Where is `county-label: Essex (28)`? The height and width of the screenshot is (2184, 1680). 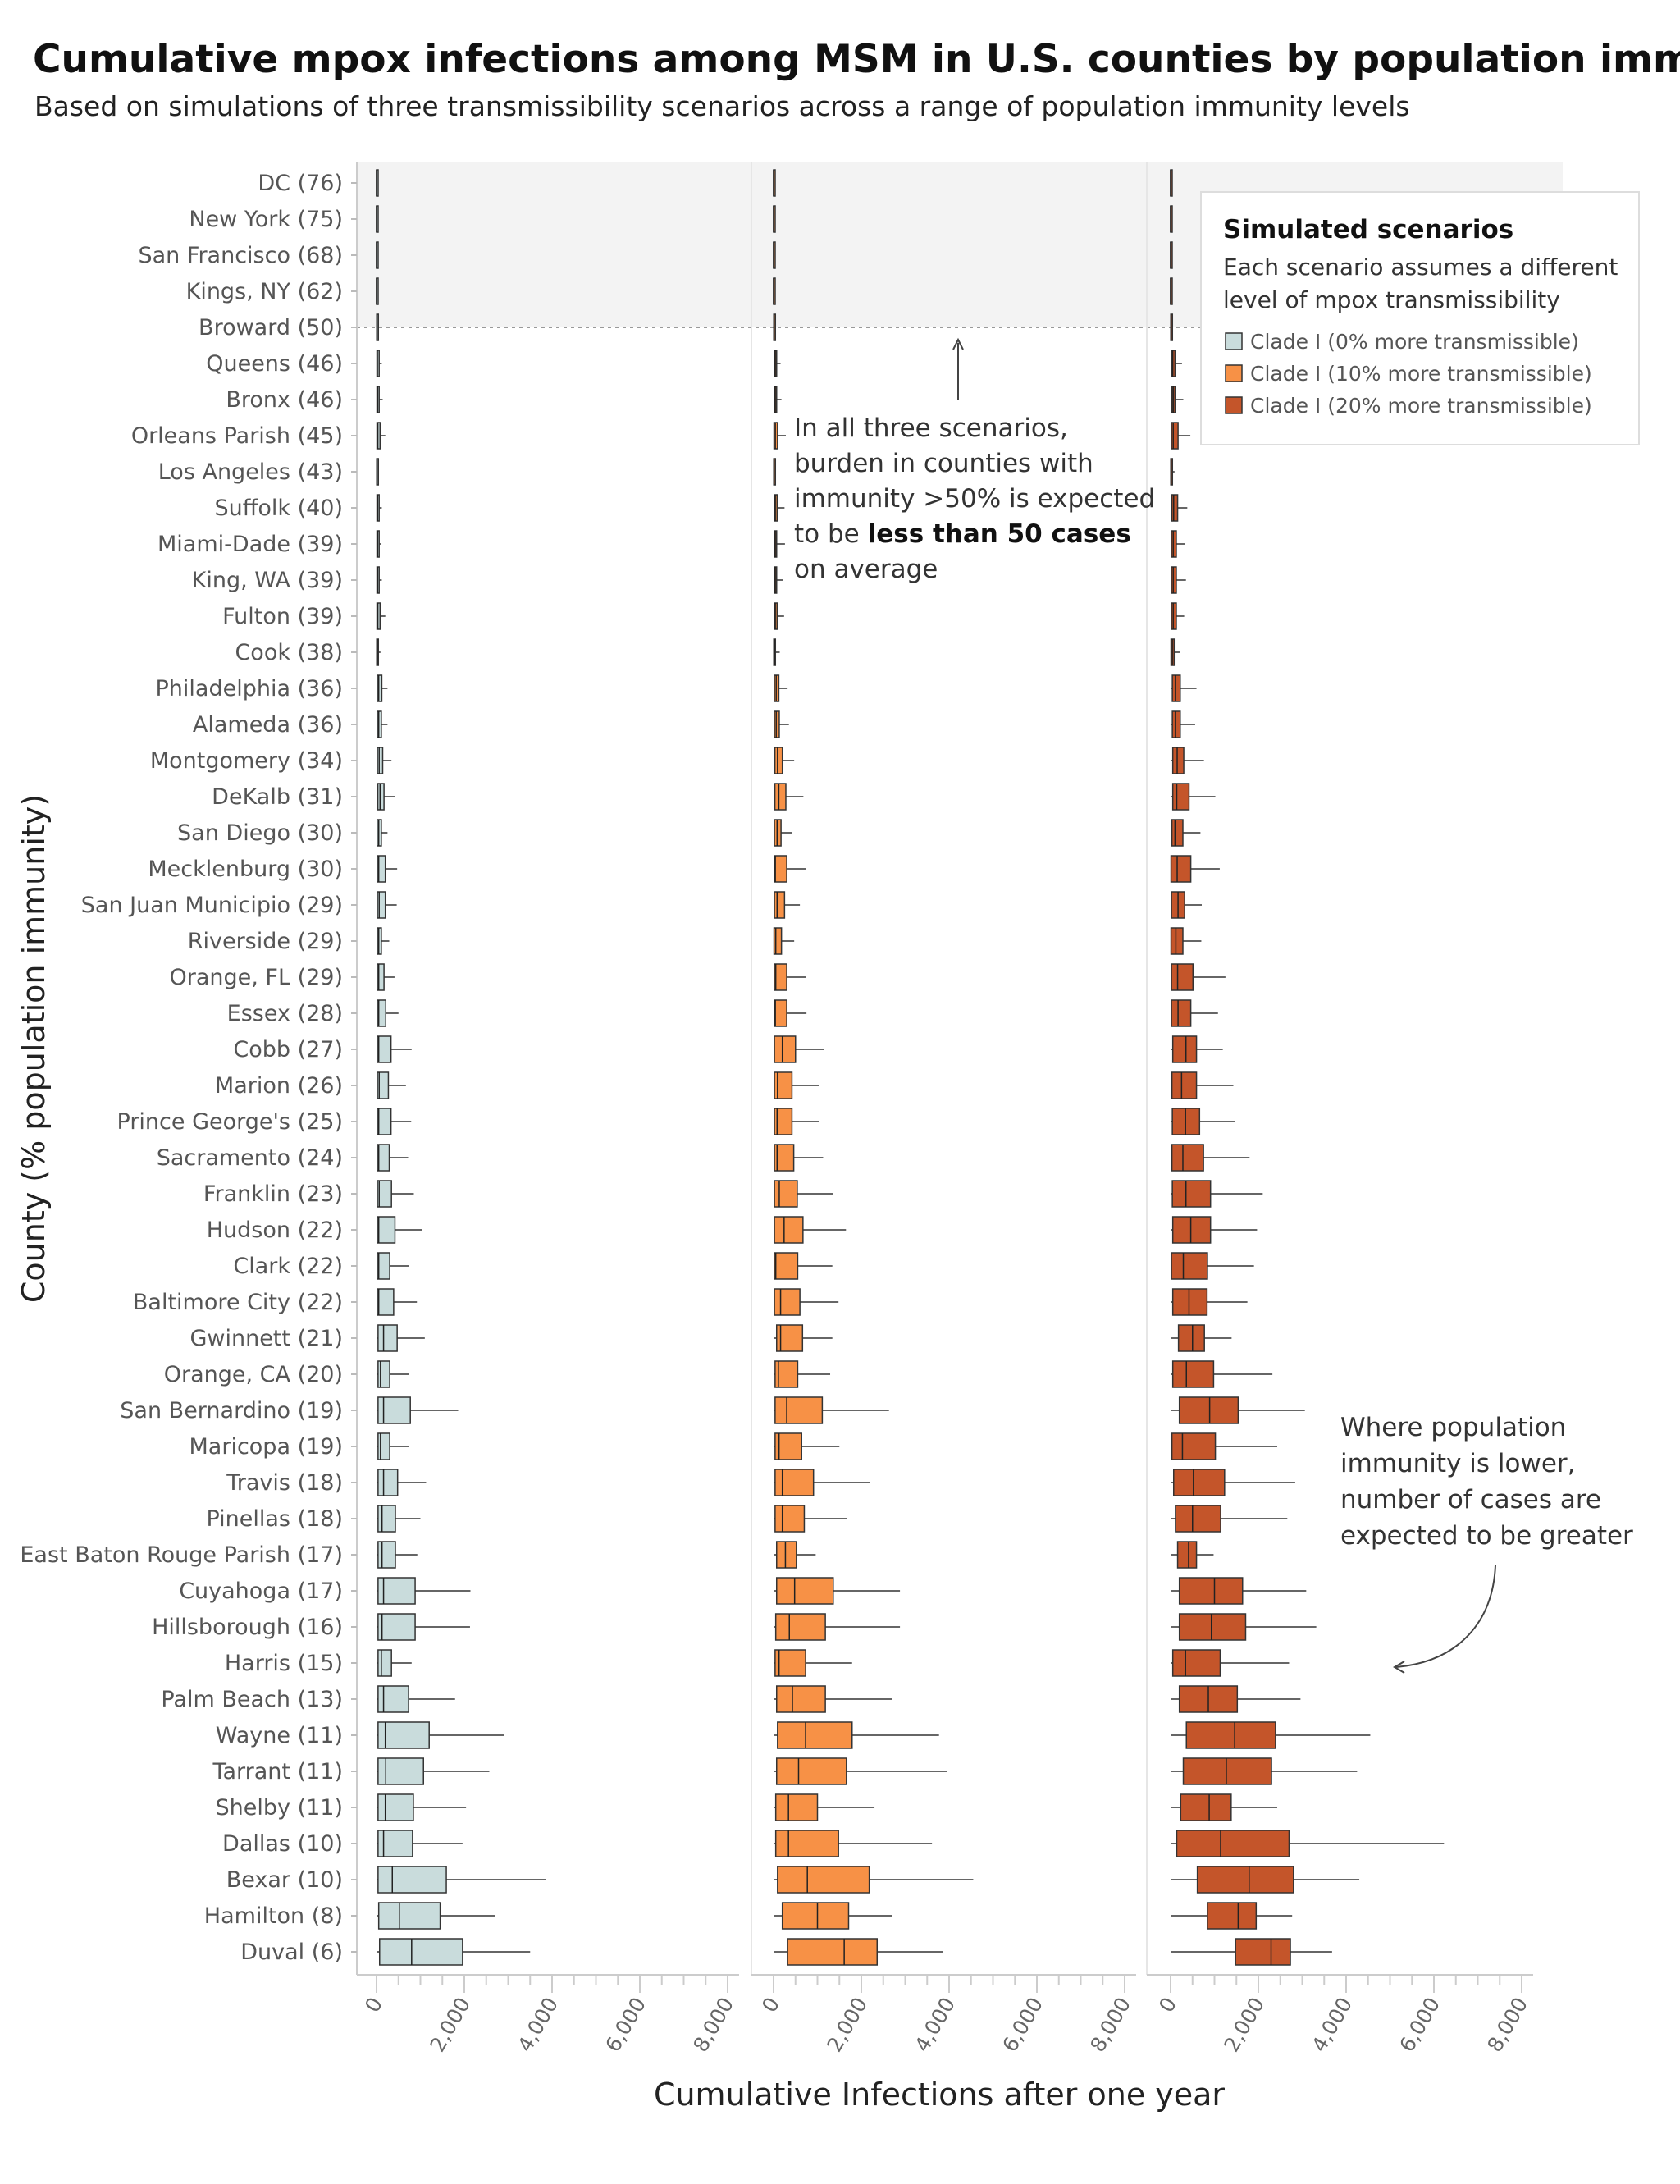 county-label: Essex (28) is located at coordinates (285, 1014).